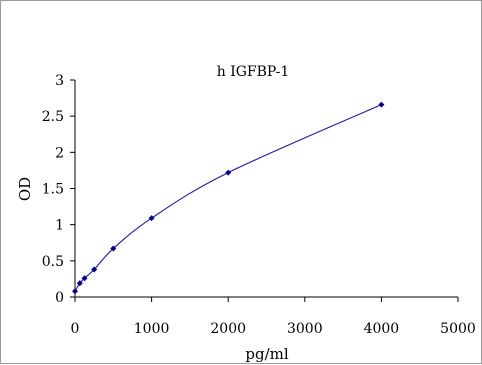 The width and height of the screenshot is (482, 365). What do you see at coordinates (253, 72) in the screenshot?
I see `chart-title: h IGFBP-1` at bounding box center [253, 72].